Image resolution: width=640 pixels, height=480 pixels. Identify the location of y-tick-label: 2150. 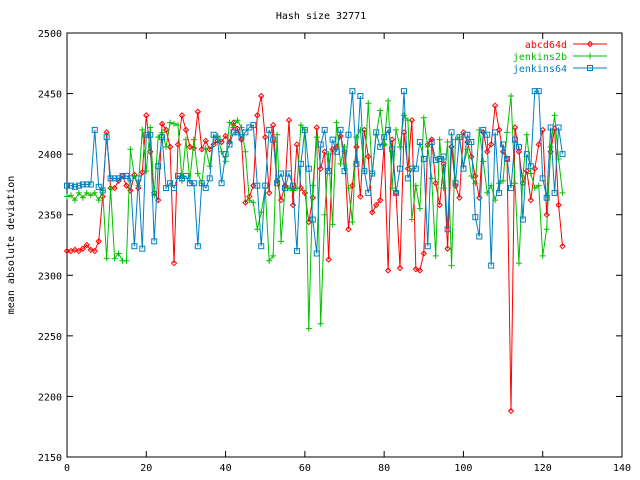
(50, 458).